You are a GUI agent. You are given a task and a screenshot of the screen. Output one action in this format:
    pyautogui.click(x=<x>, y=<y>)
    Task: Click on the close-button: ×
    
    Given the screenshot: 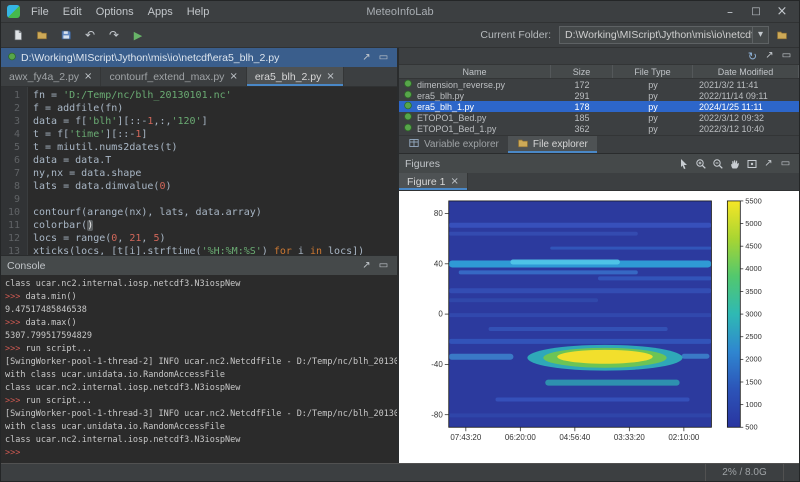 What is the action you would take?
    pyautogui.click(x=782, y=11)
    